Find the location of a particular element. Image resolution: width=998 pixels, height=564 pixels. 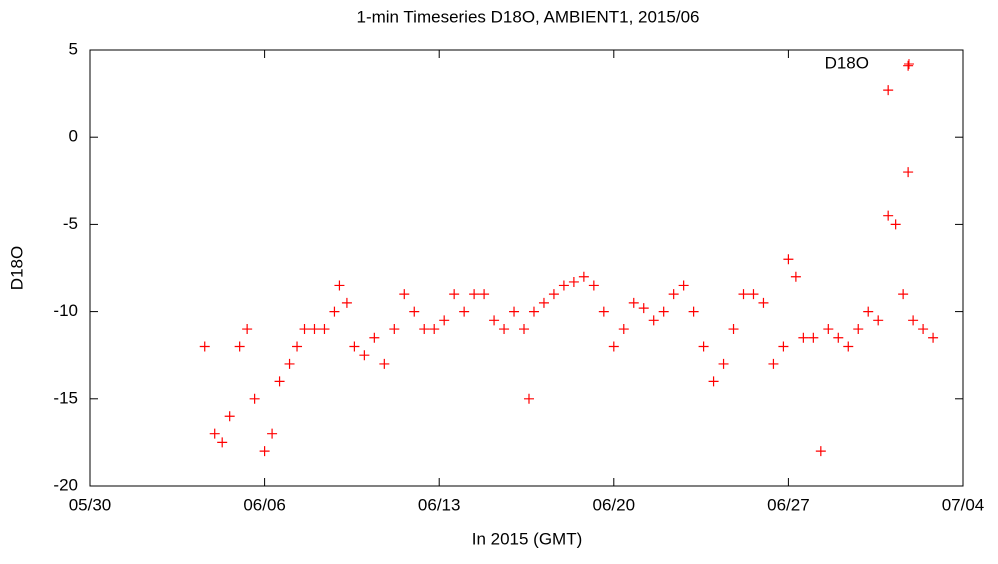

x-tick-label: 06/27 is located at coordinates (788, 504).